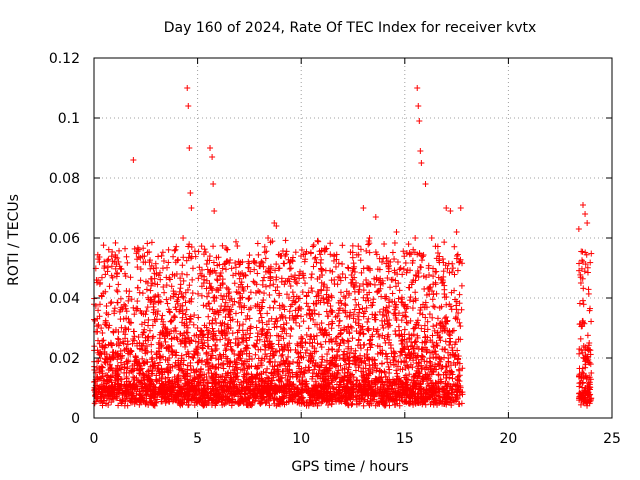  I want to click on x-axis-label: GPS time / hours, so click(349, 467).